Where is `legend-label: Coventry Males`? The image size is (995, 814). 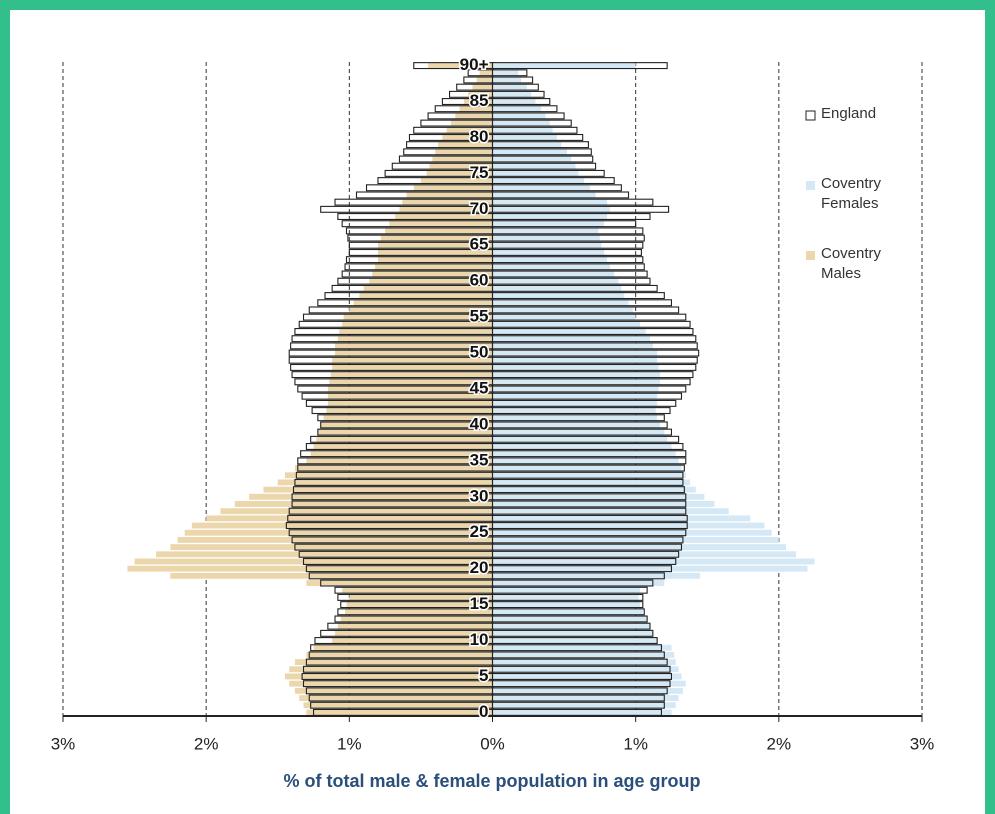
legend-label: Coventry Males is located at coordinates (851, 263).